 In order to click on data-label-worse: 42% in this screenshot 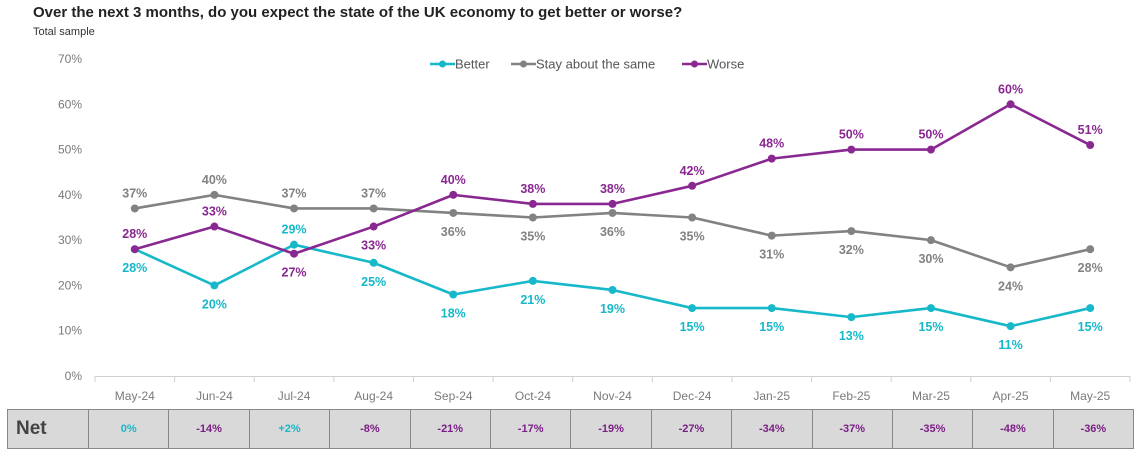, I will do `click(692, 171)`.